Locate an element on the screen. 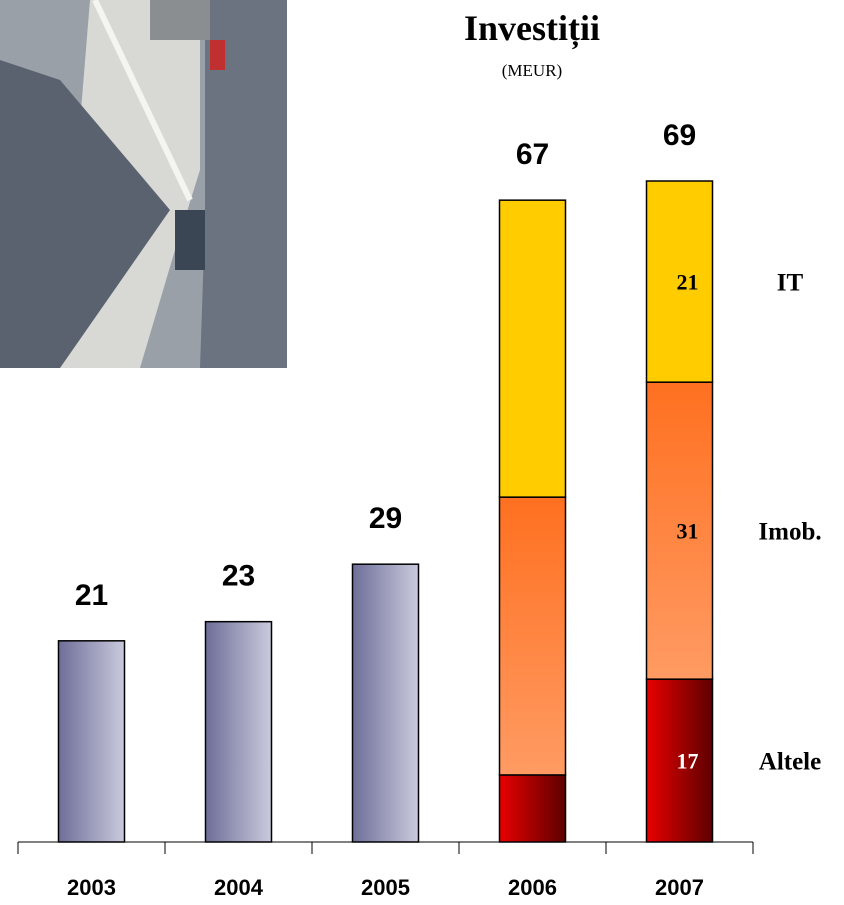 The height and width of the screenshot is (905, 844). value-label: 17 is located at coordinates (688, 761).